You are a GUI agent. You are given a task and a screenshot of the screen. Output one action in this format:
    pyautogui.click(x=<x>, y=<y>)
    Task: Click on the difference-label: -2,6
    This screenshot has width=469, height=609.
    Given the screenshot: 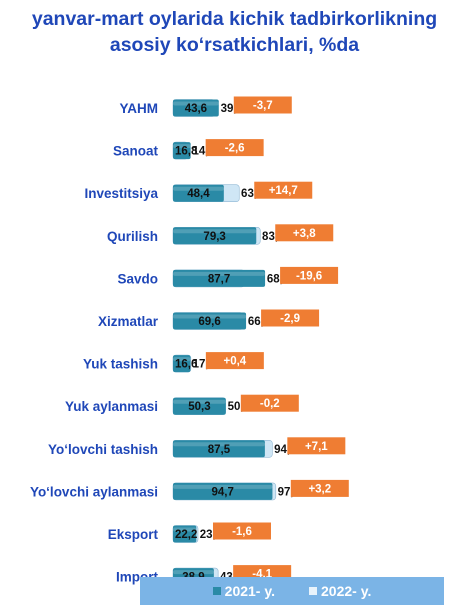 What is the action you would take?
    pyautogui.click(x=235, y=149)
    